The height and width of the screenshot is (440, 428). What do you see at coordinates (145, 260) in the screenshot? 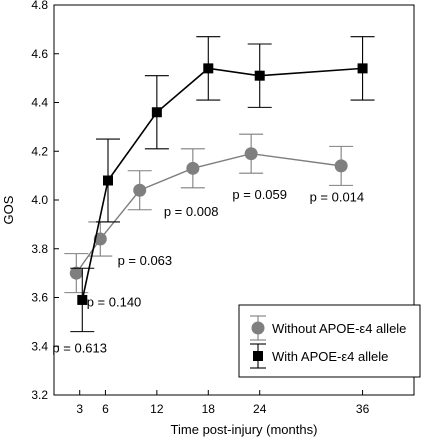
I see `p-value-label: p = 0.063` at bounding box center [145, 260].